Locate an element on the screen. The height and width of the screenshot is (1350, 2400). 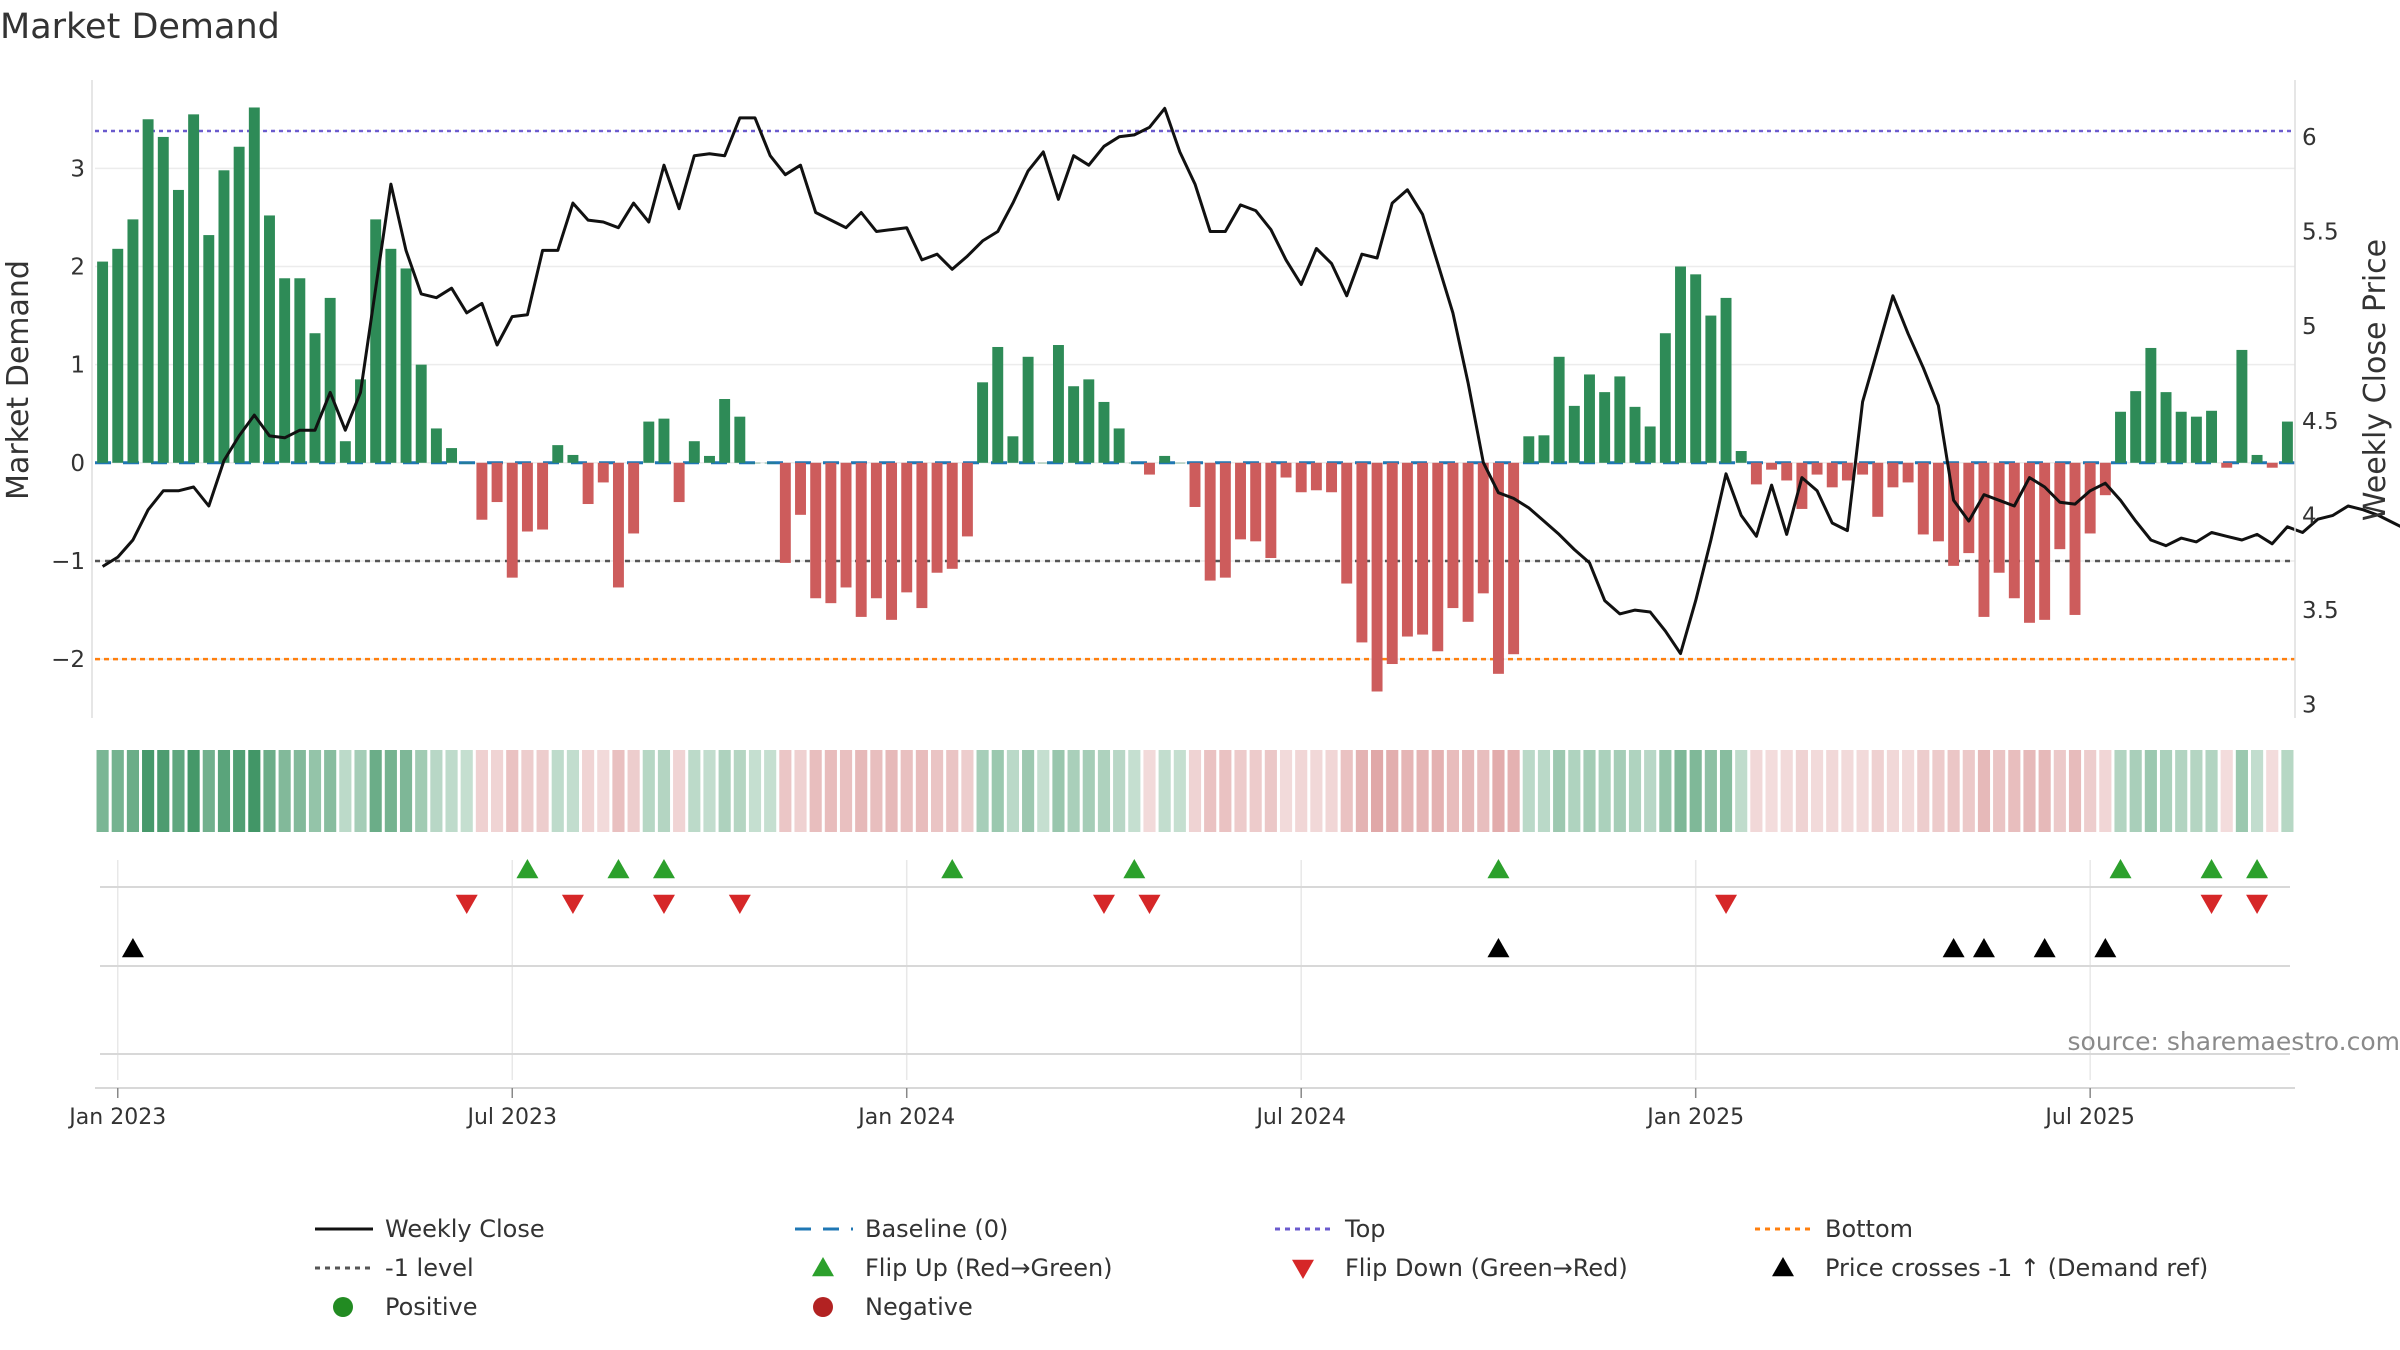
legend-label: Flip Up (Red→Green) is located at coordinates (989, 1268).